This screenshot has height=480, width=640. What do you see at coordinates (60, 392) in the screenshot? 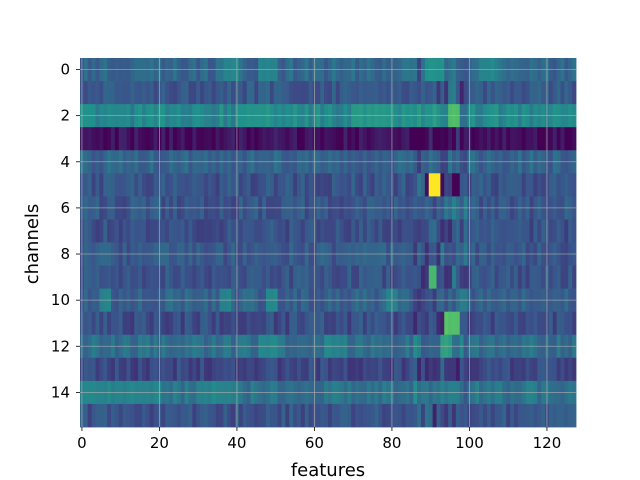
I see `y-tick-label: 14` at bounding box center [60, 392].